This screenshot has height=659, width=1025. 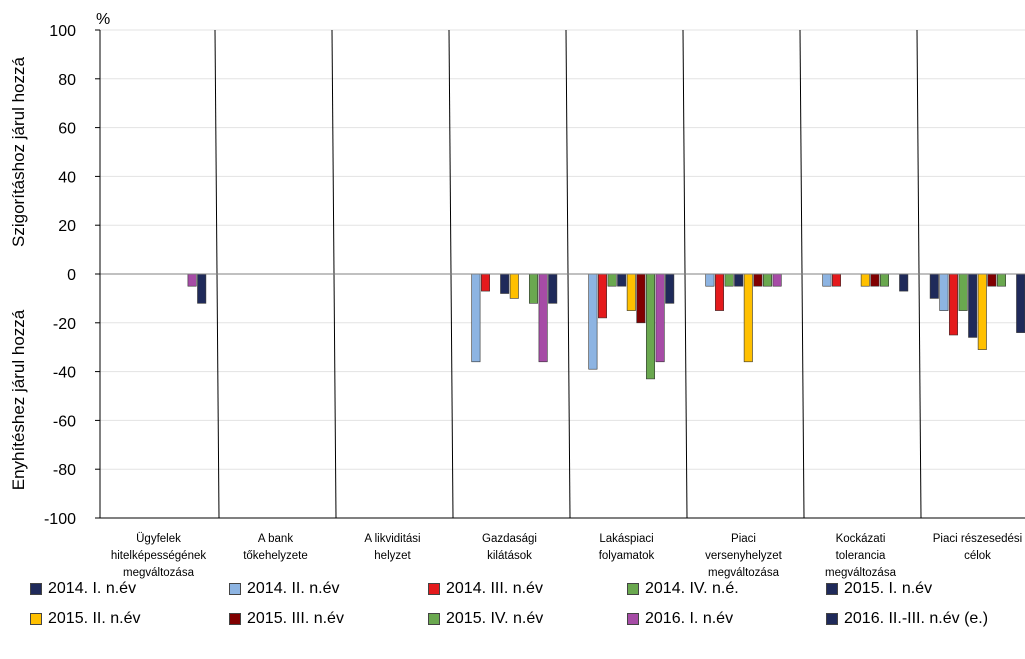 I want to click on x-category-label-line: versenyhelyzet, so click(x=744, y=556).